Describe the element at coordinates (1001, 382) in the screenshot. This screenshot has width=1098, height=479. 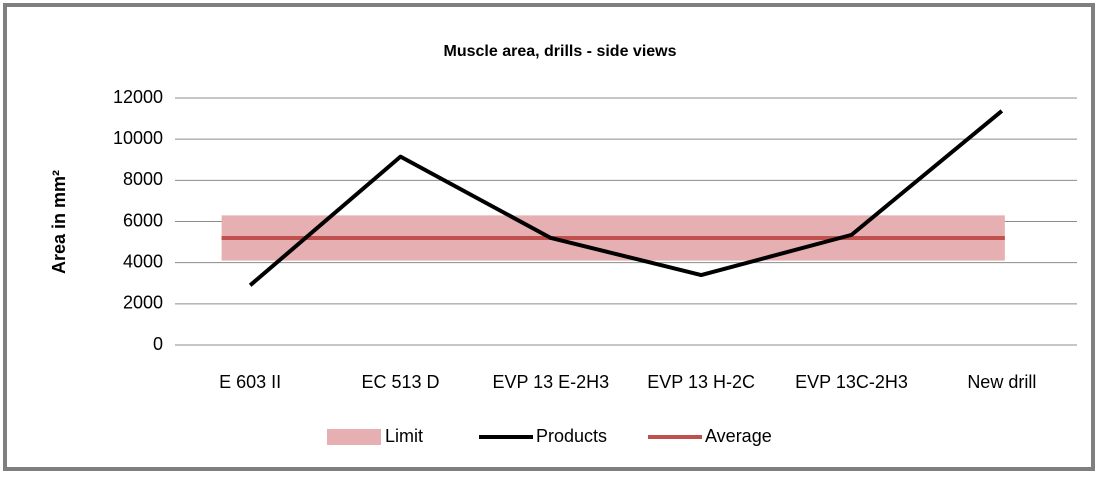
I see `x-tick-label: New drill` at that location.